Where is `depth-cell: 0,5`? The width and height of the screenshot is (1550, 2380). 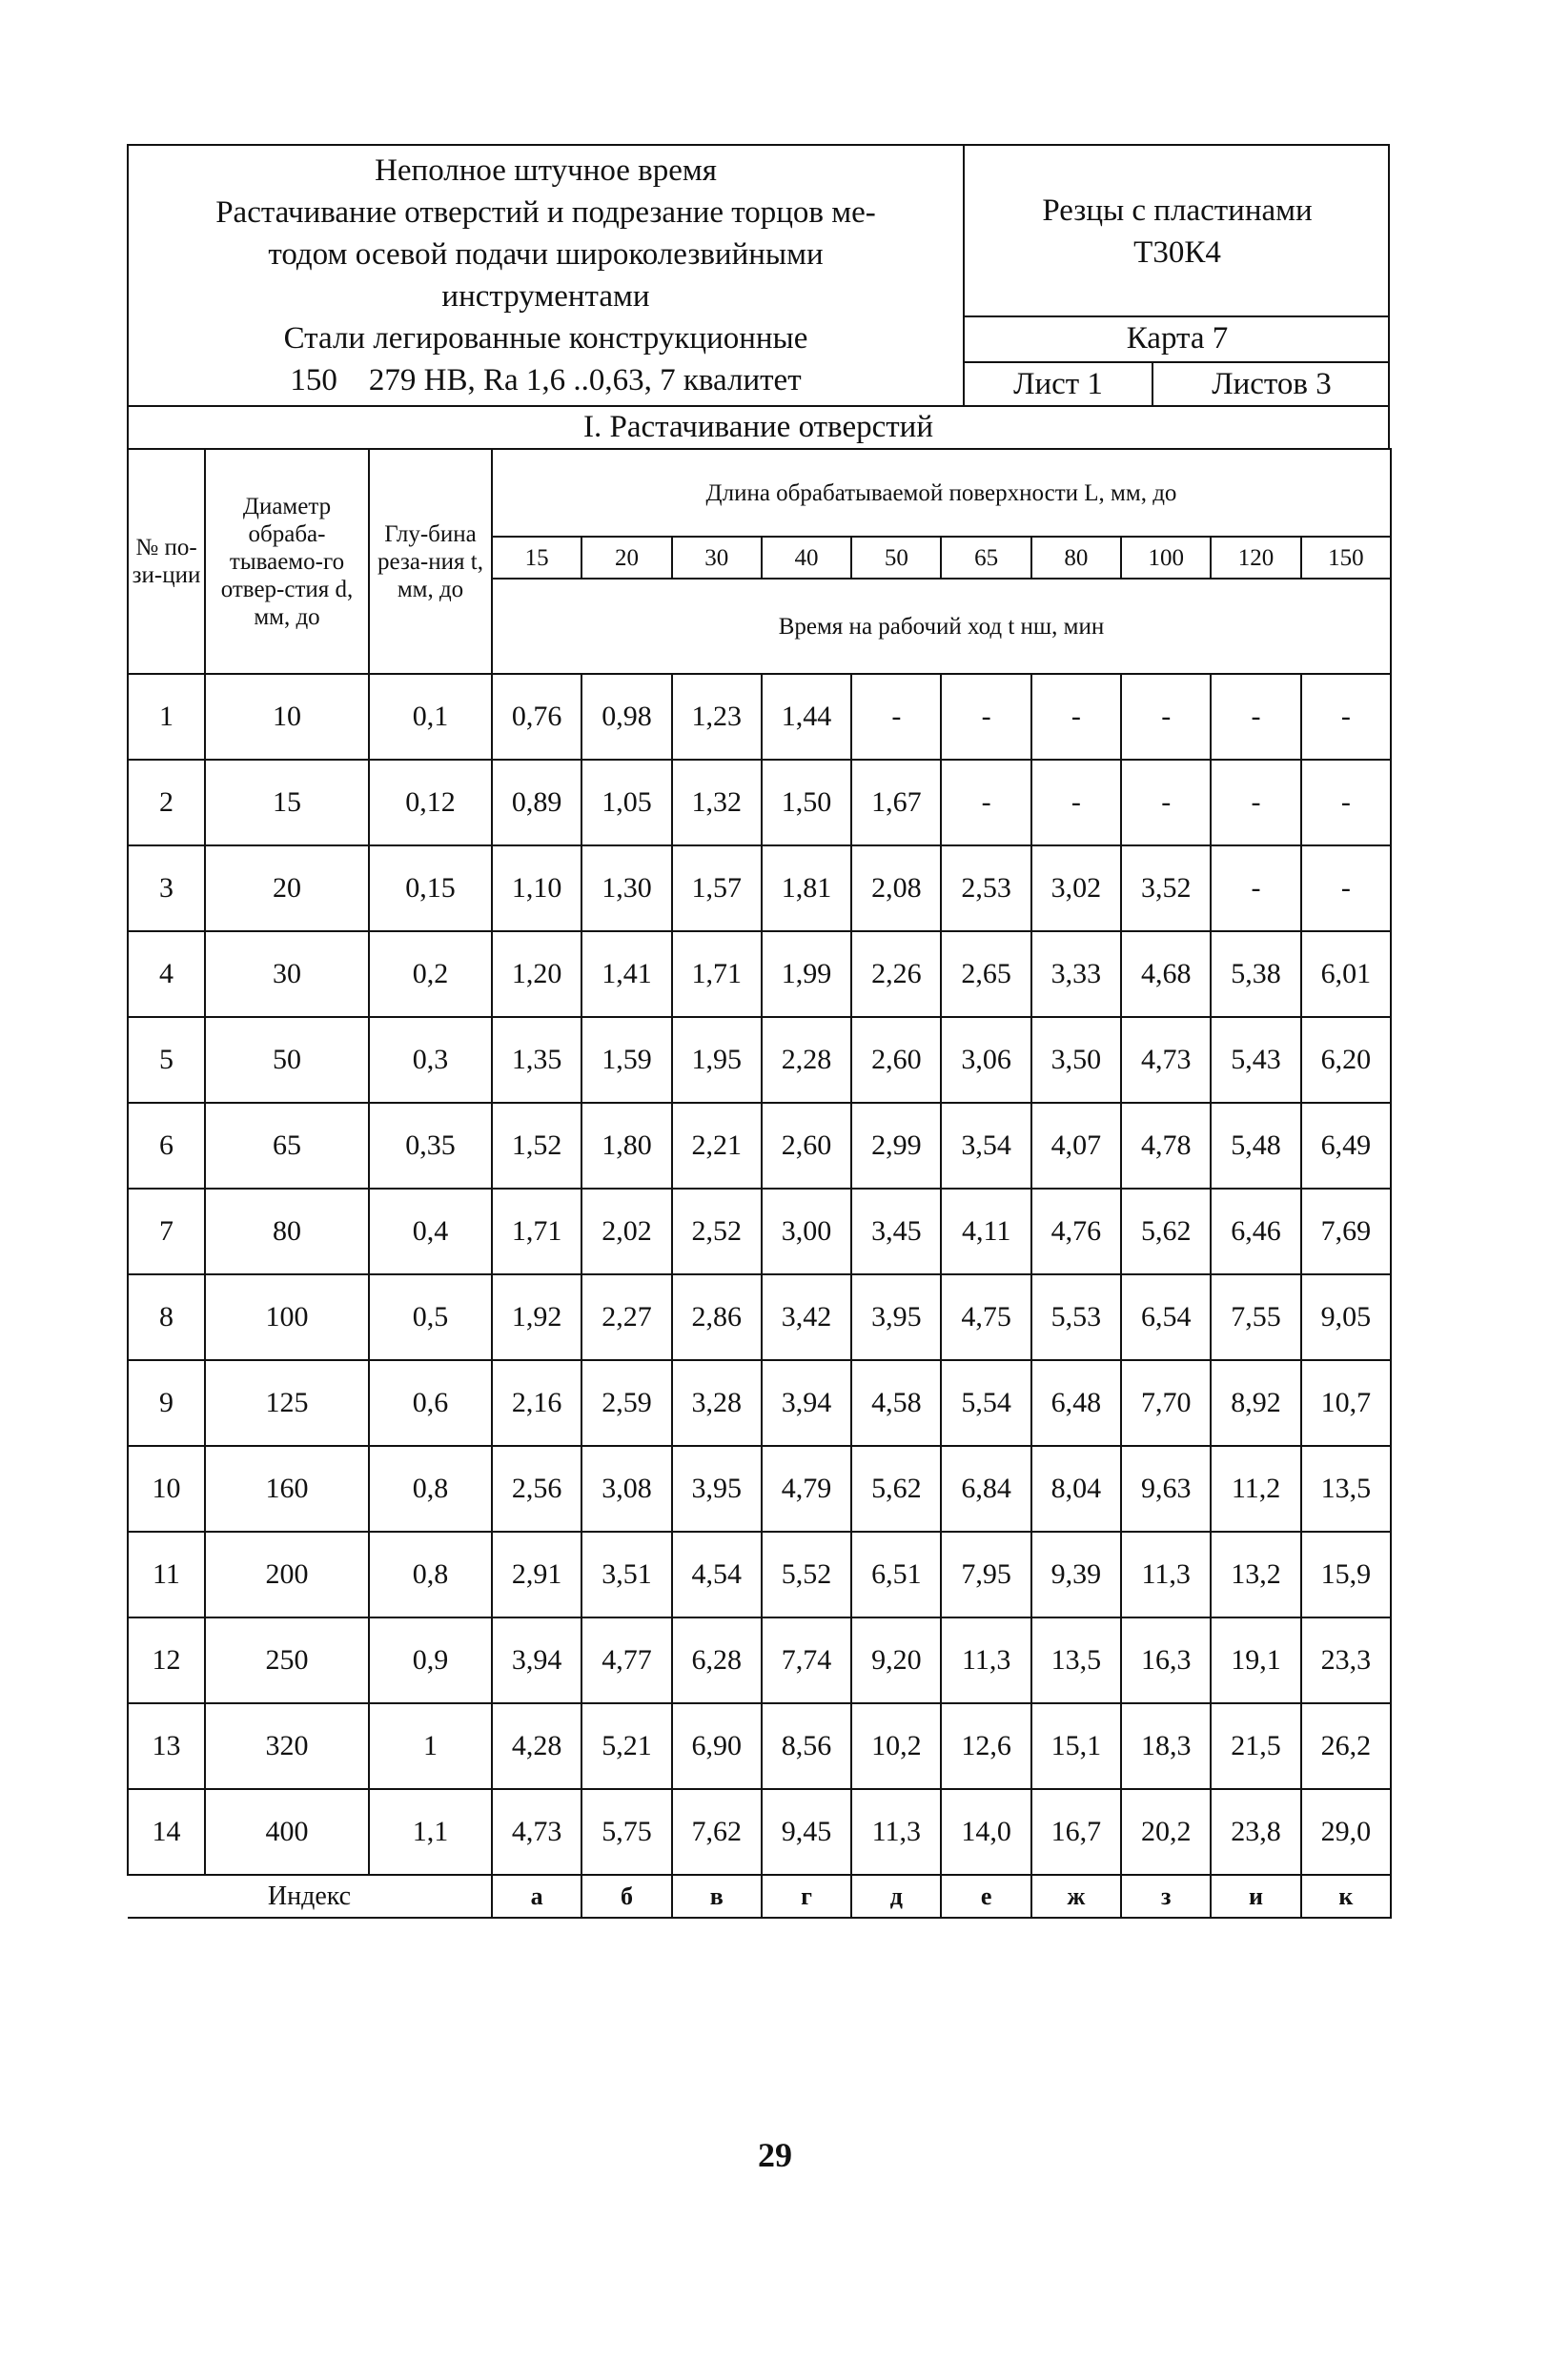 depth-cell: 0,5 is located at coordinates (430, 1317).